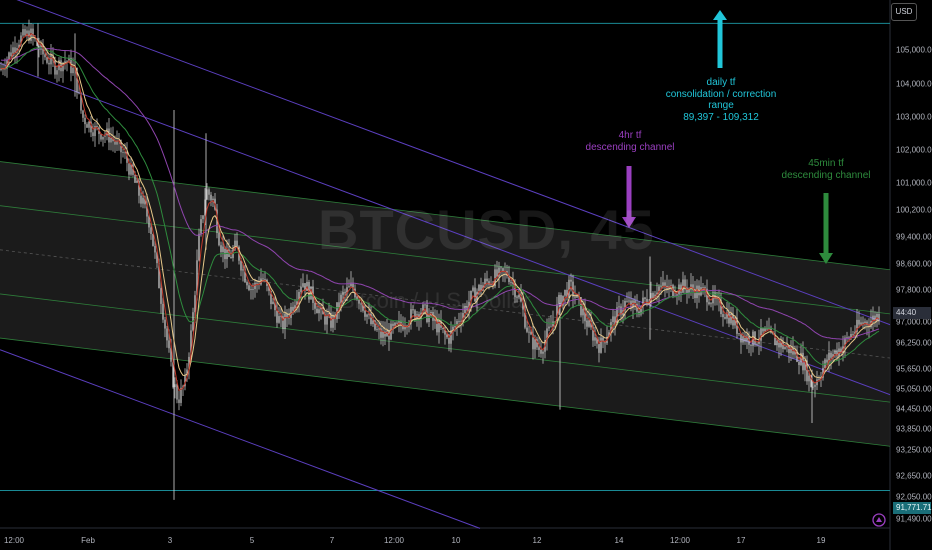 This screenshot has width=932, height=550. Describe the element at coordinates (914, 476) in the screenshot. I see `price-tick: 92,650.00` at that location.